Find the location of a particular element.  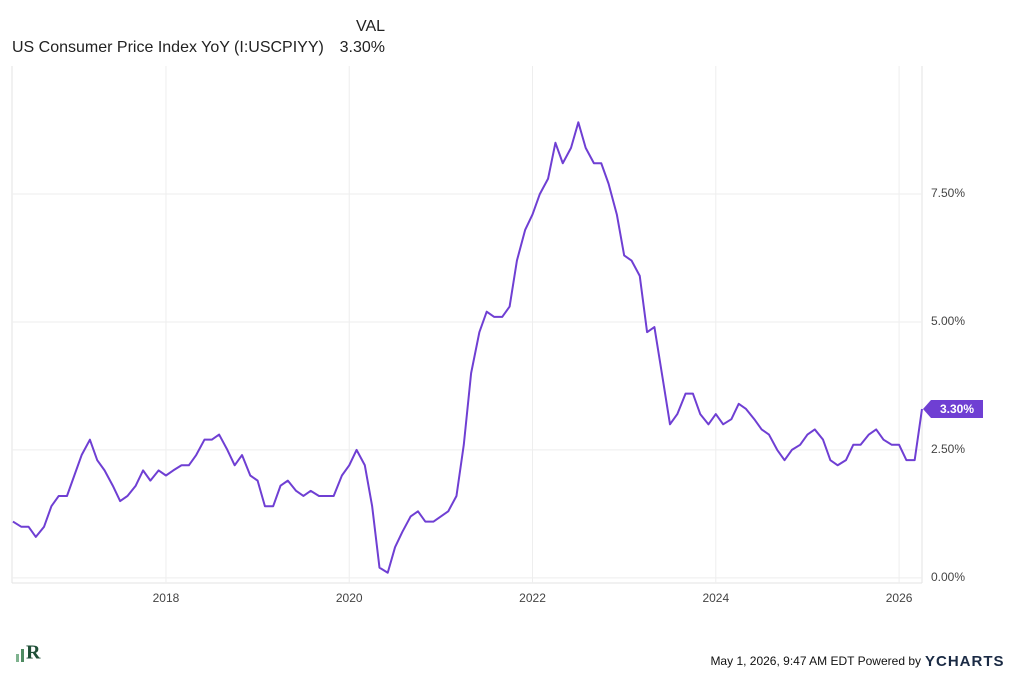

footer-brand: YCHARTS is located at coordinates (965, 661).